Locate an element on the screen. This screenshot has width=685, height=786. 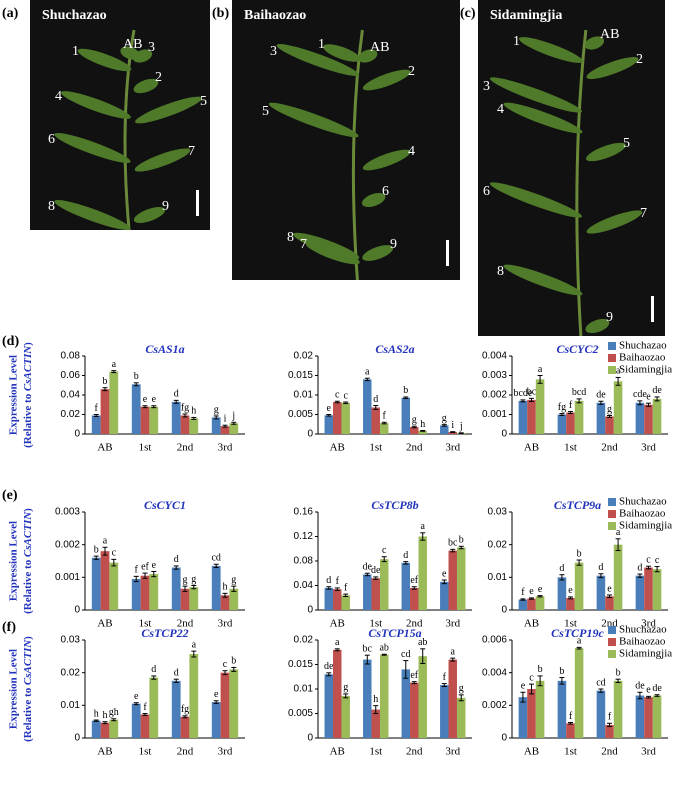
legend-swatch is located at coordinates (612, 654).